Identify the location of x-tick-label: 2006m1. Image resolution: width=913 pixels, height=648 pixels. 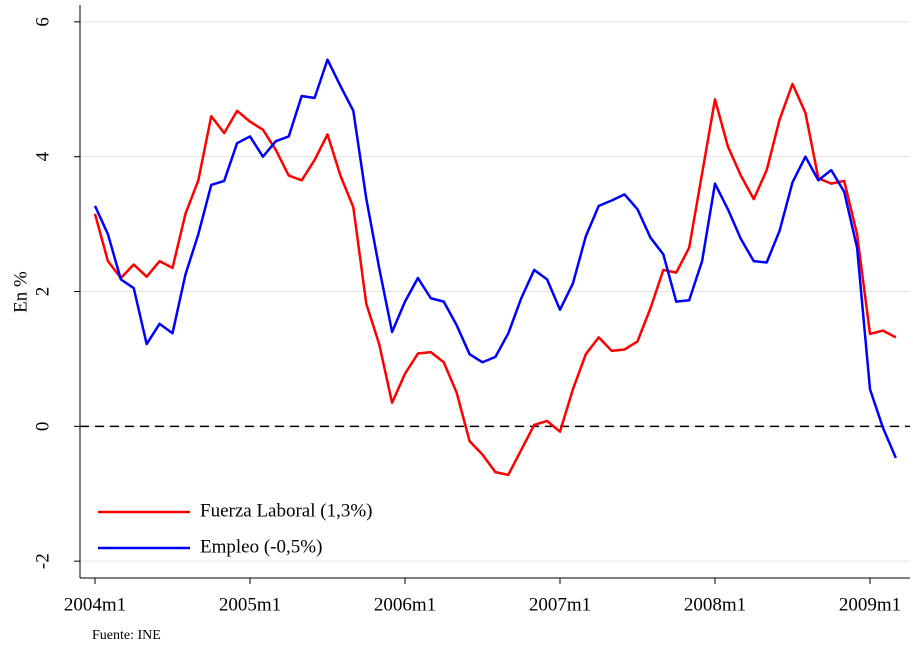
(405, 604).